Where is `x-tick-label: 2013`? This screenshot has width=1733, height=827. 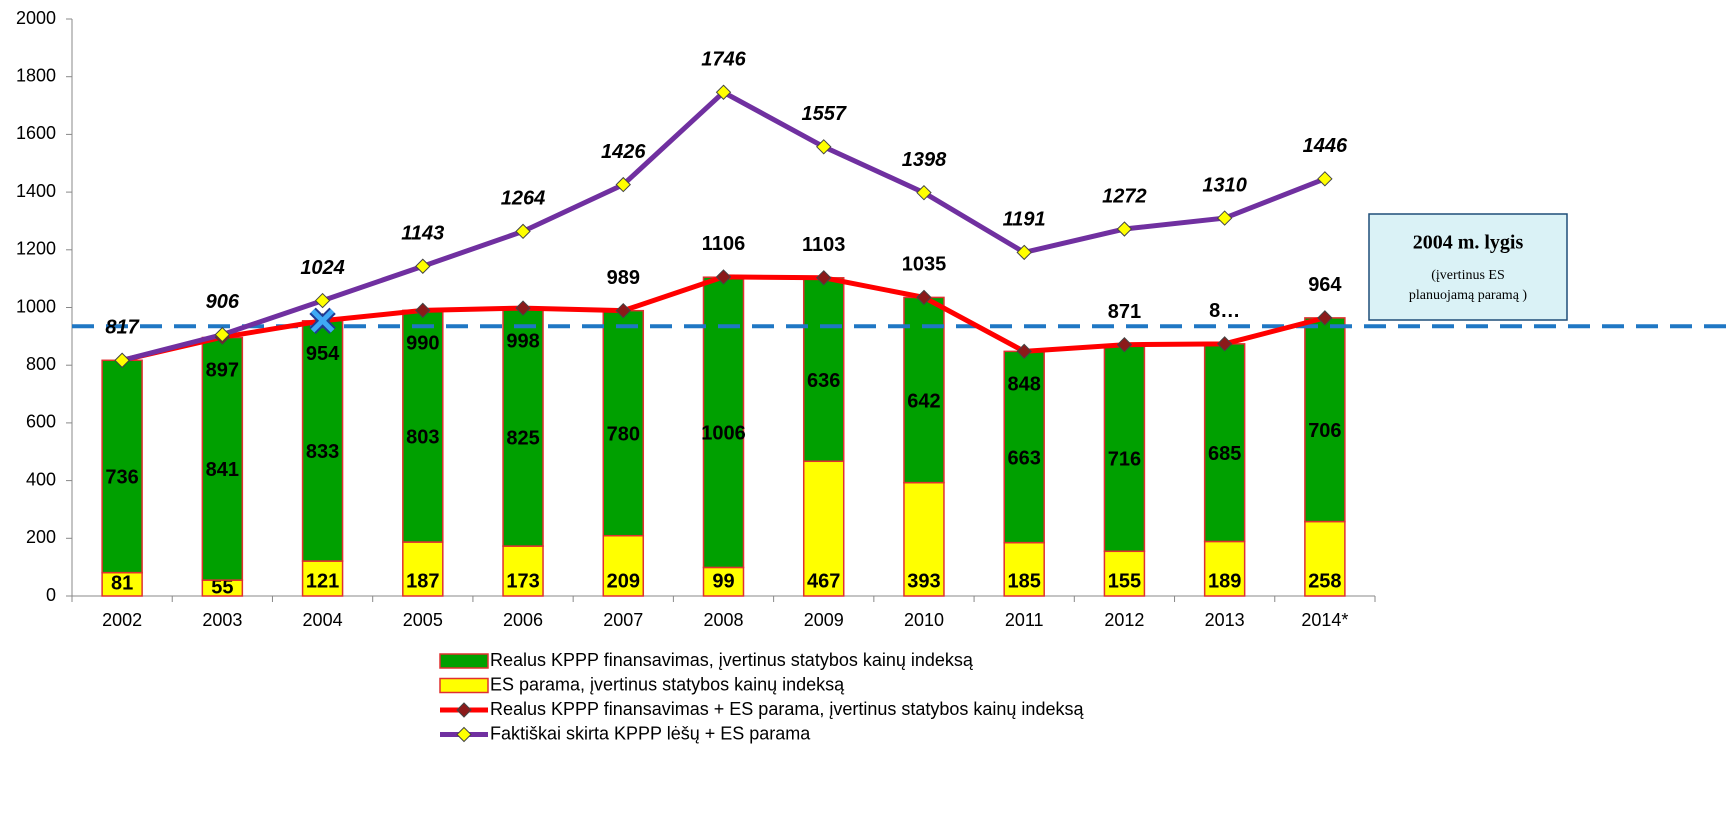
x-tick-label: 2013 is located at coordinates (1225, 620).